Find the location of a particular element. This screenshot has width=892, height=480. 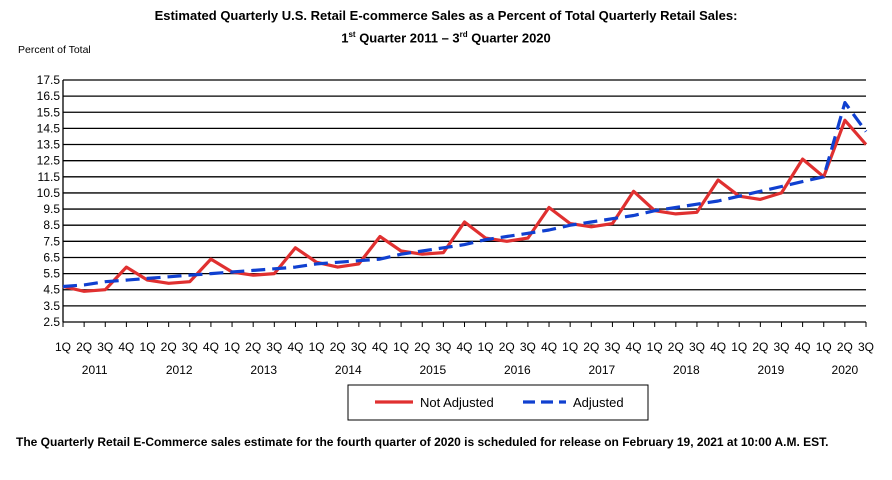

y-tick-label: 2.5 is located at coordinates (51, 322).